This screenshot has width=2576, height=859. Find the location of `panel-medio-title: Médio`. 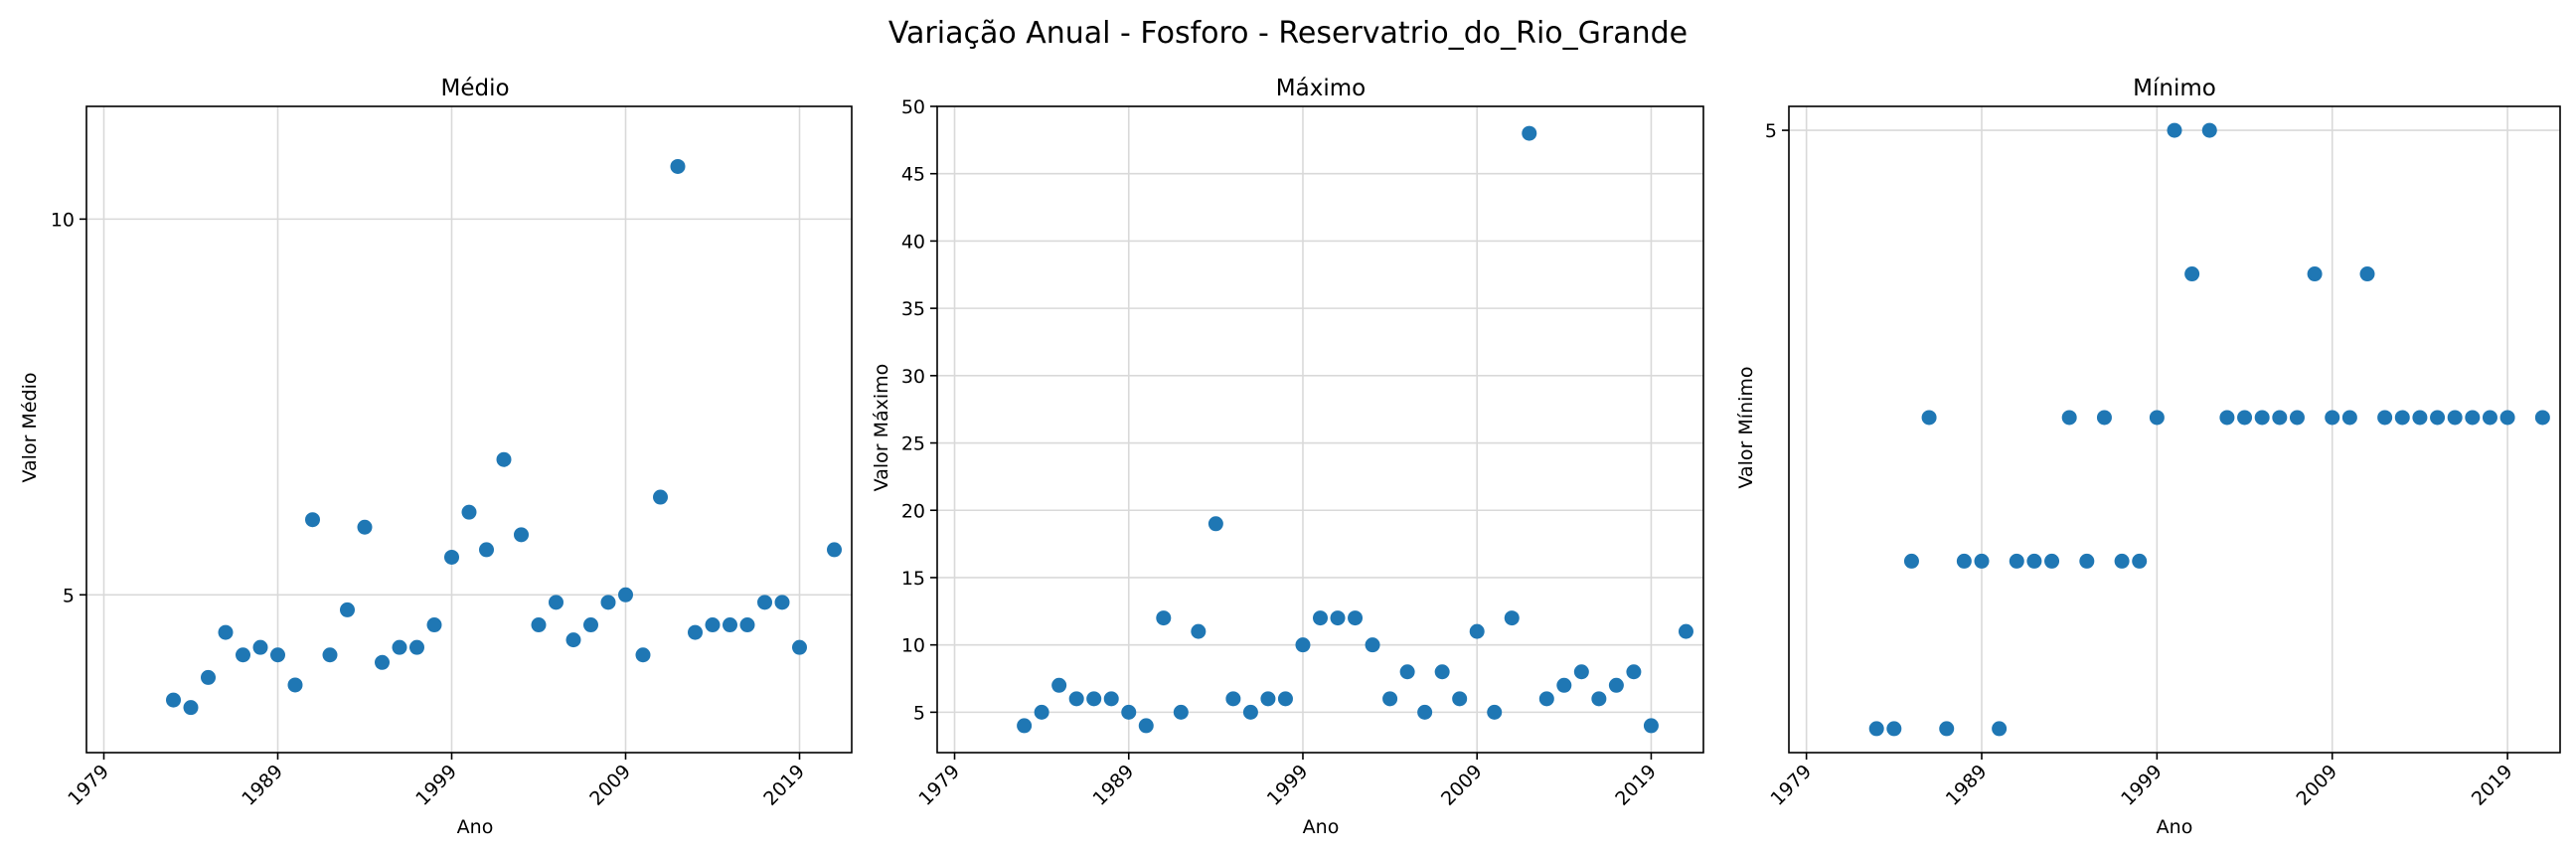

panel-medio-title: Médio is located at coordinates (474, 88).